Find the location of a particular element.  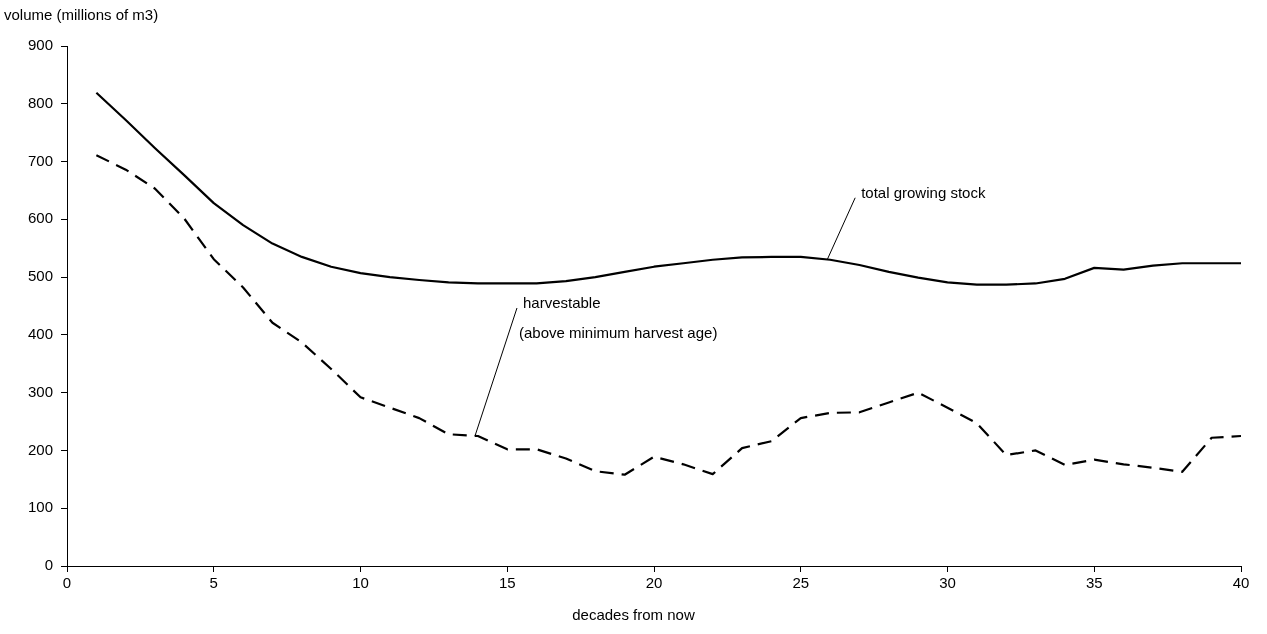

y-tick-label: 300 is located at coordinates (41, 391).